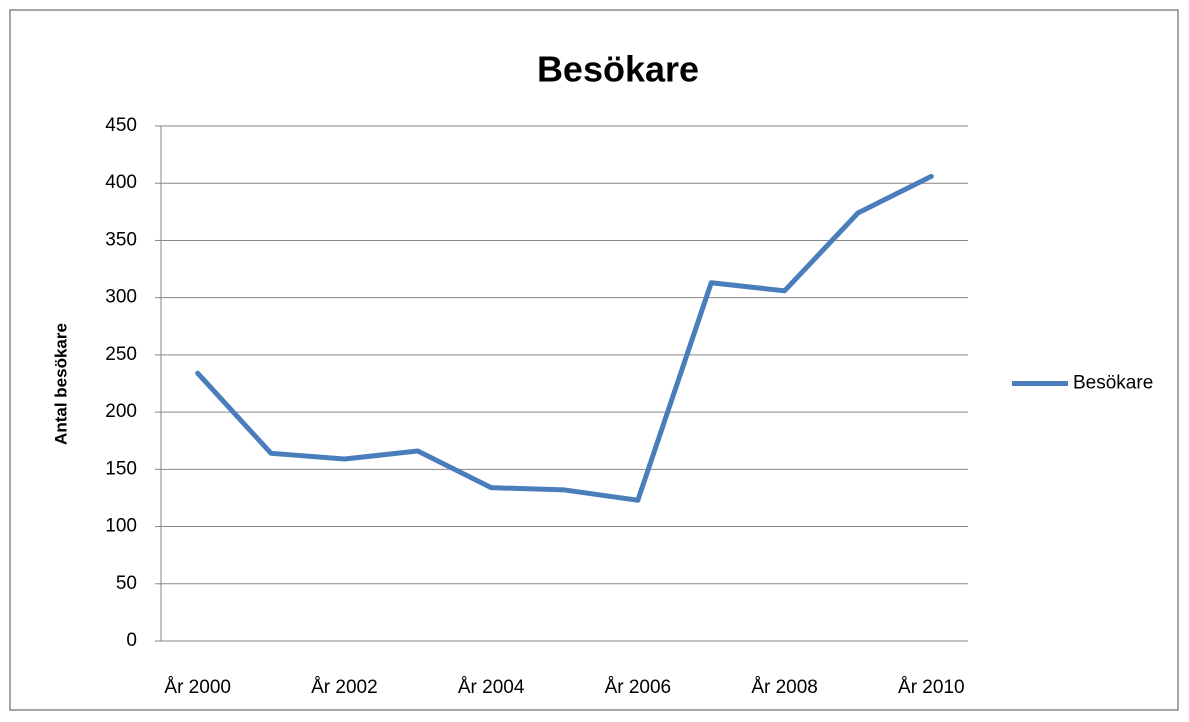 The image size is (1189, 722). I want to click on x-tick-label: År 2006, so click(638, 687).